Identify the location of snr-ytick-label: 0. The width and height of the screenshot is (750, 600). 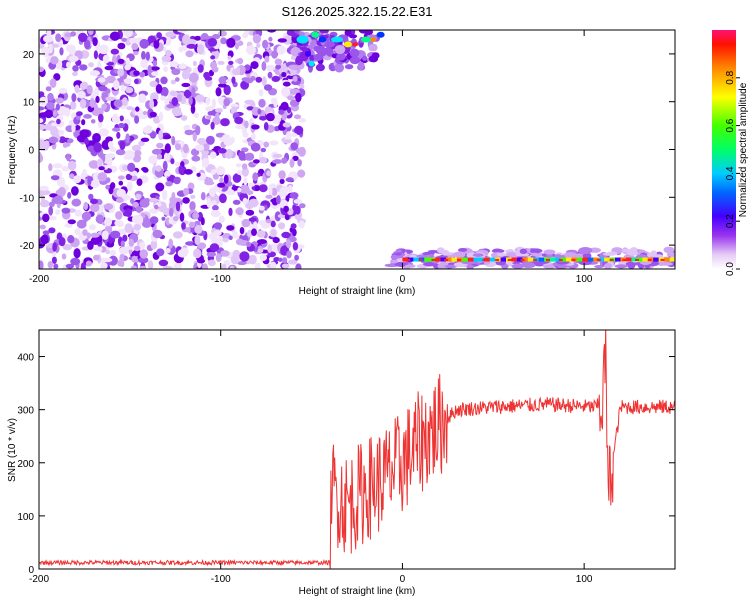
(31, 570).